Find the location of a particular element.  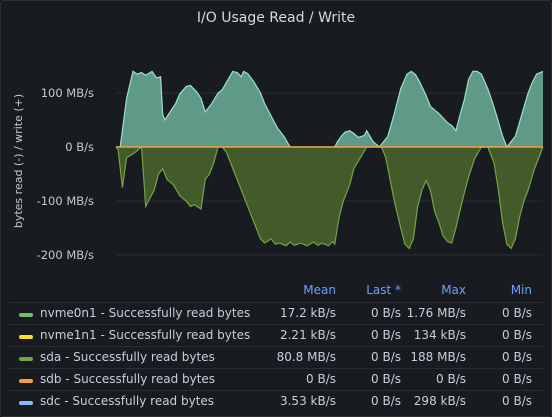

legend-max: 134 kB/s is located at coordinates (439, 335).